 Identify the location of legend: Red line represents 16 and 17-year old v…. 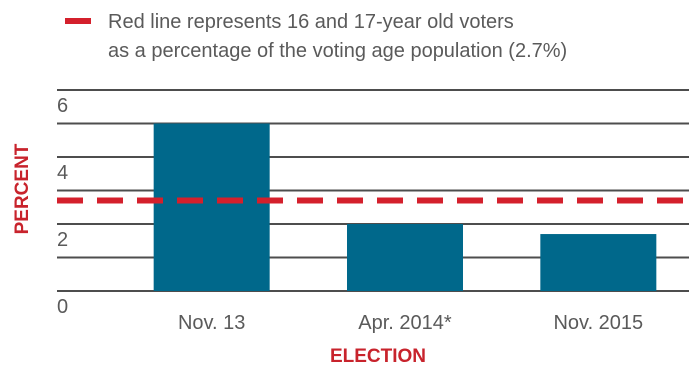
(316, 36).